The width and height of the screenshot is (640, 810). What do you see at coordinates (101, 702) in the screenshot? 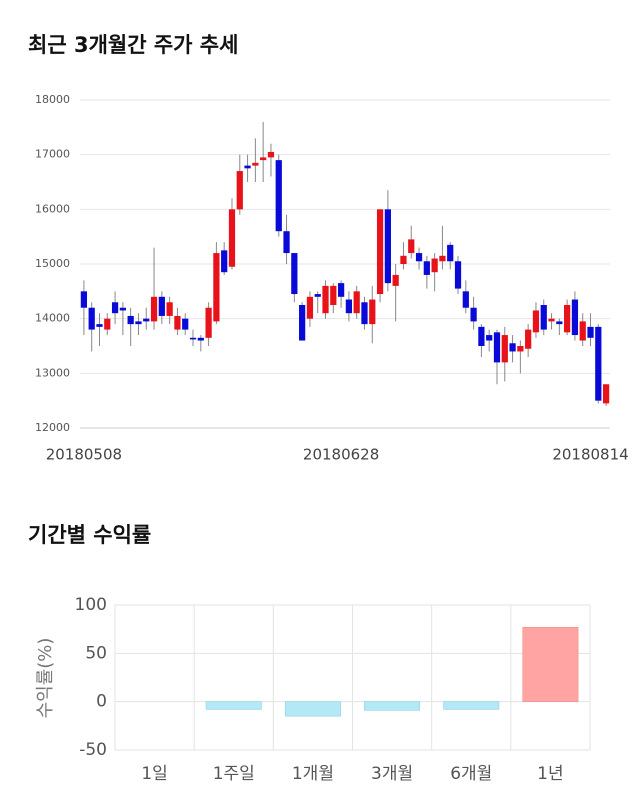
I see `y-tick-label: 0` at bounding box center [101, 702].